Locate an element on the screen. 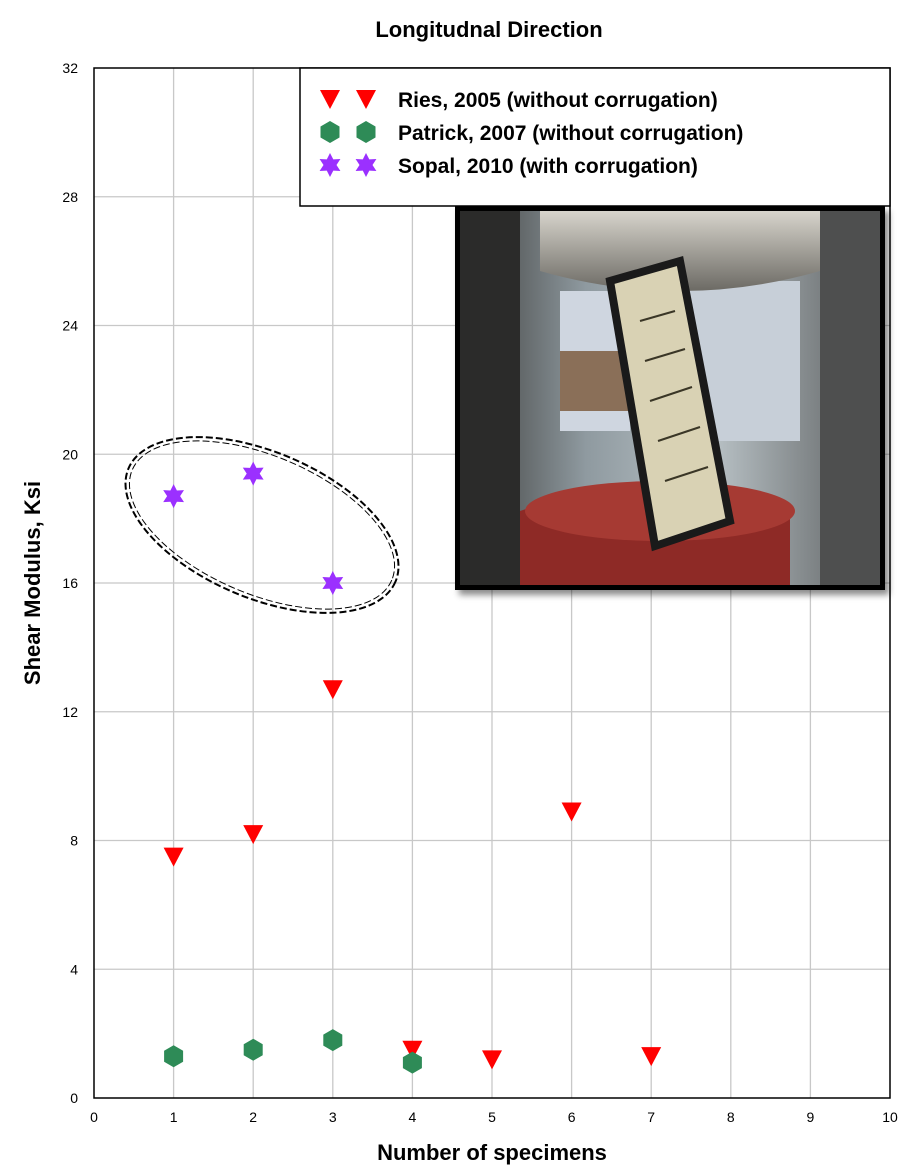 The width and height of the screenshot is (913, 1168). x-tick-label: 9 is located at coordinates (811, 1117).